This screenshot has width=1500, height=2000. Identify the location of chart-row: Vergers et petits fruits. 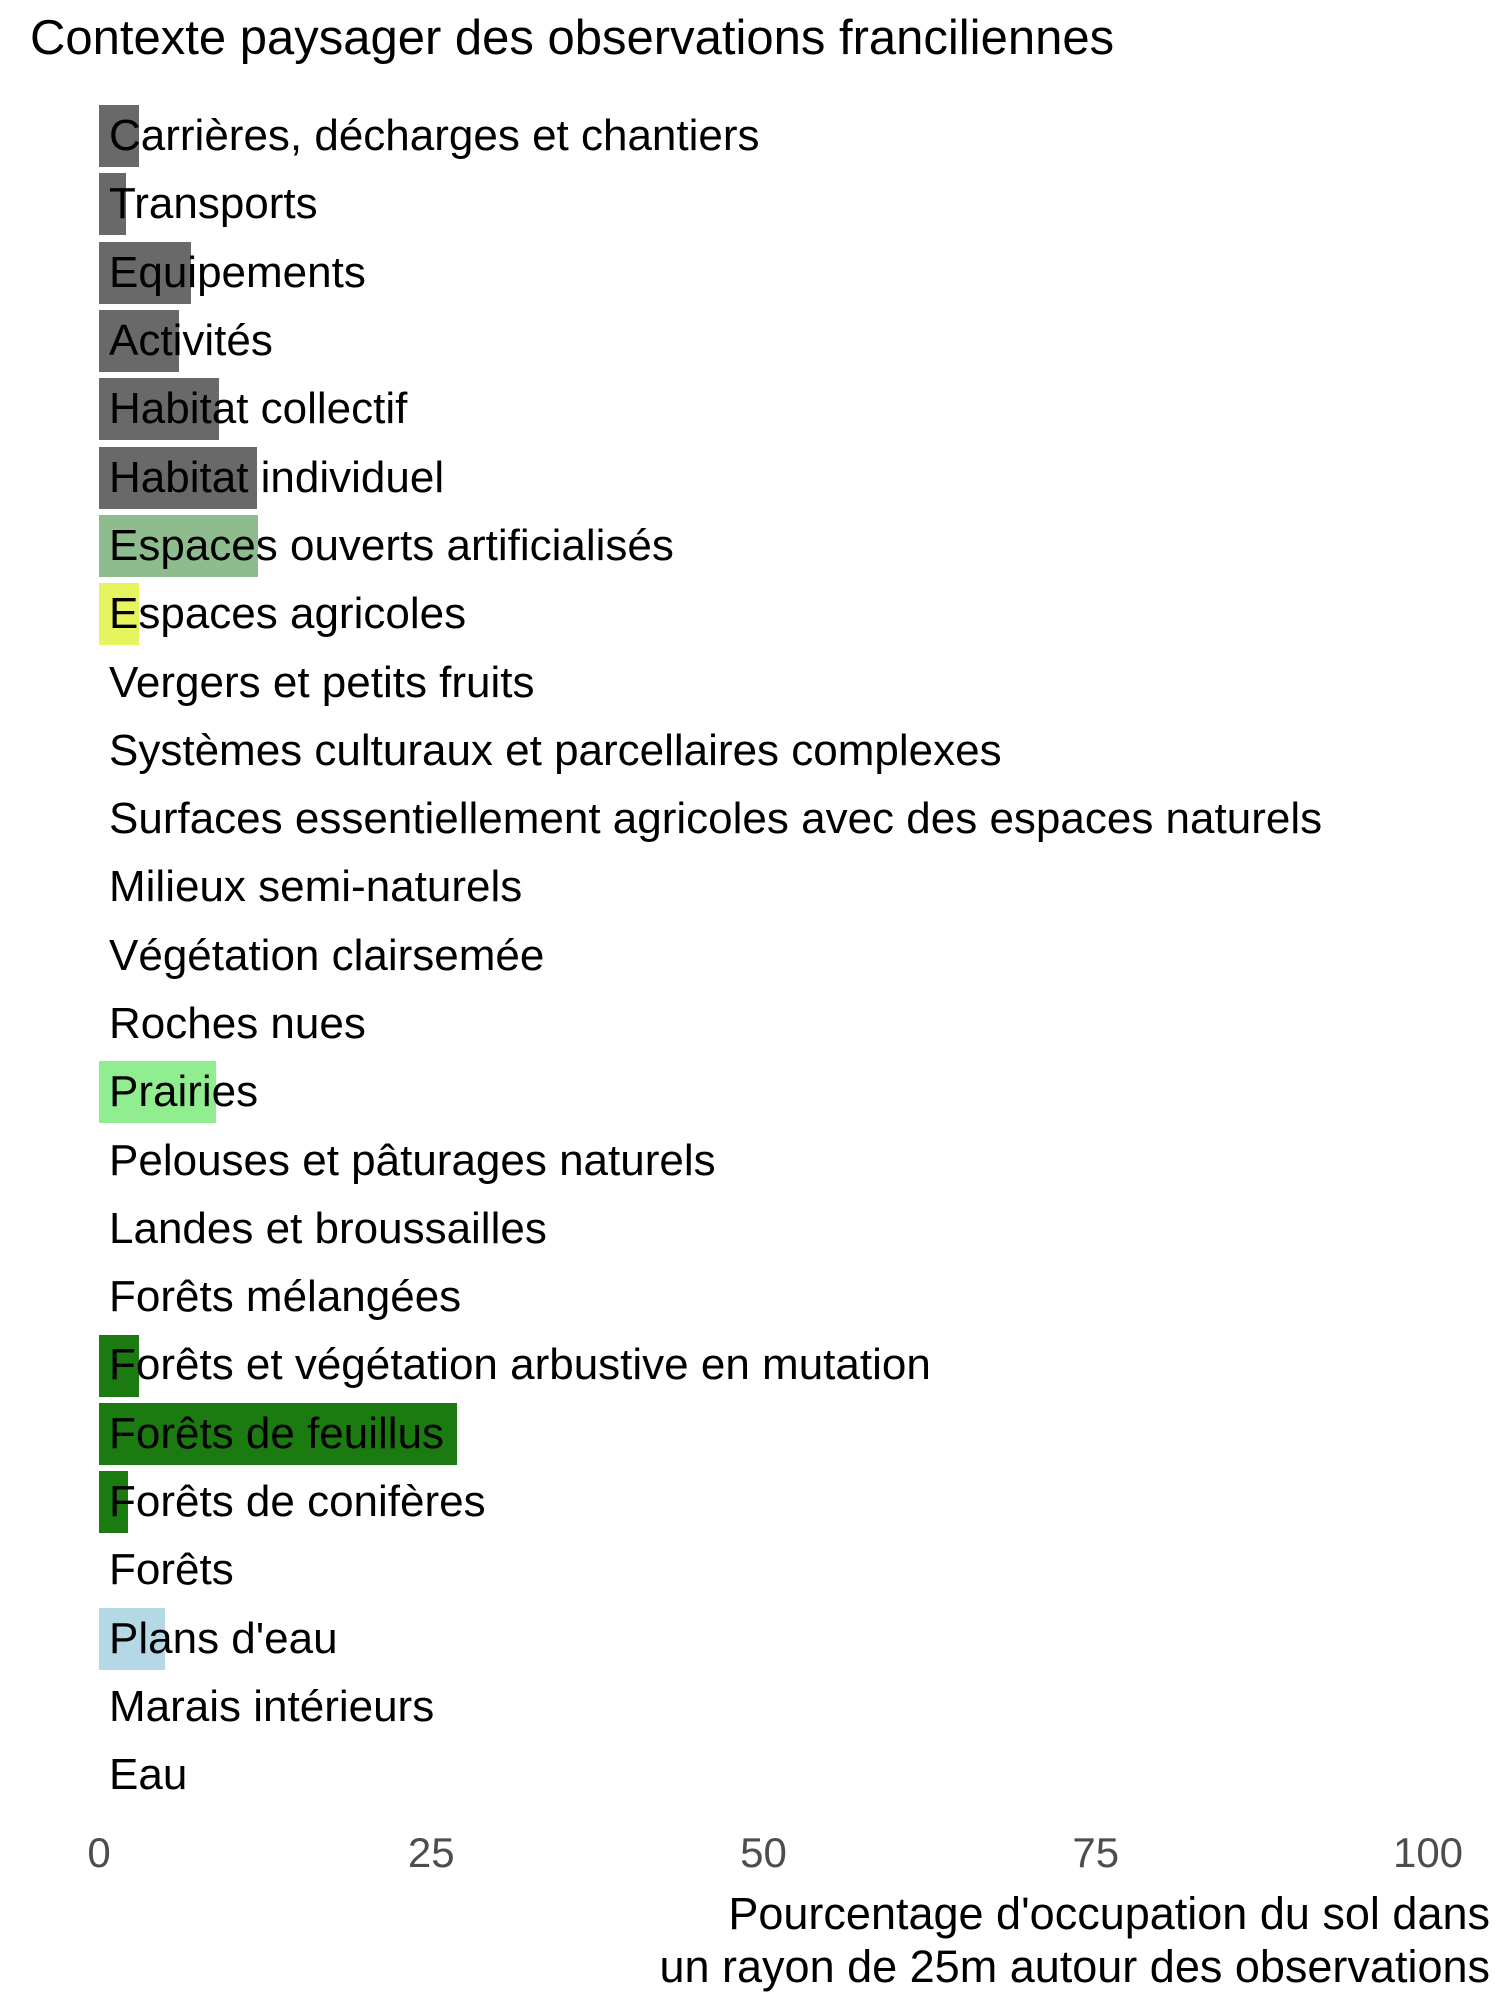
(763, 682).